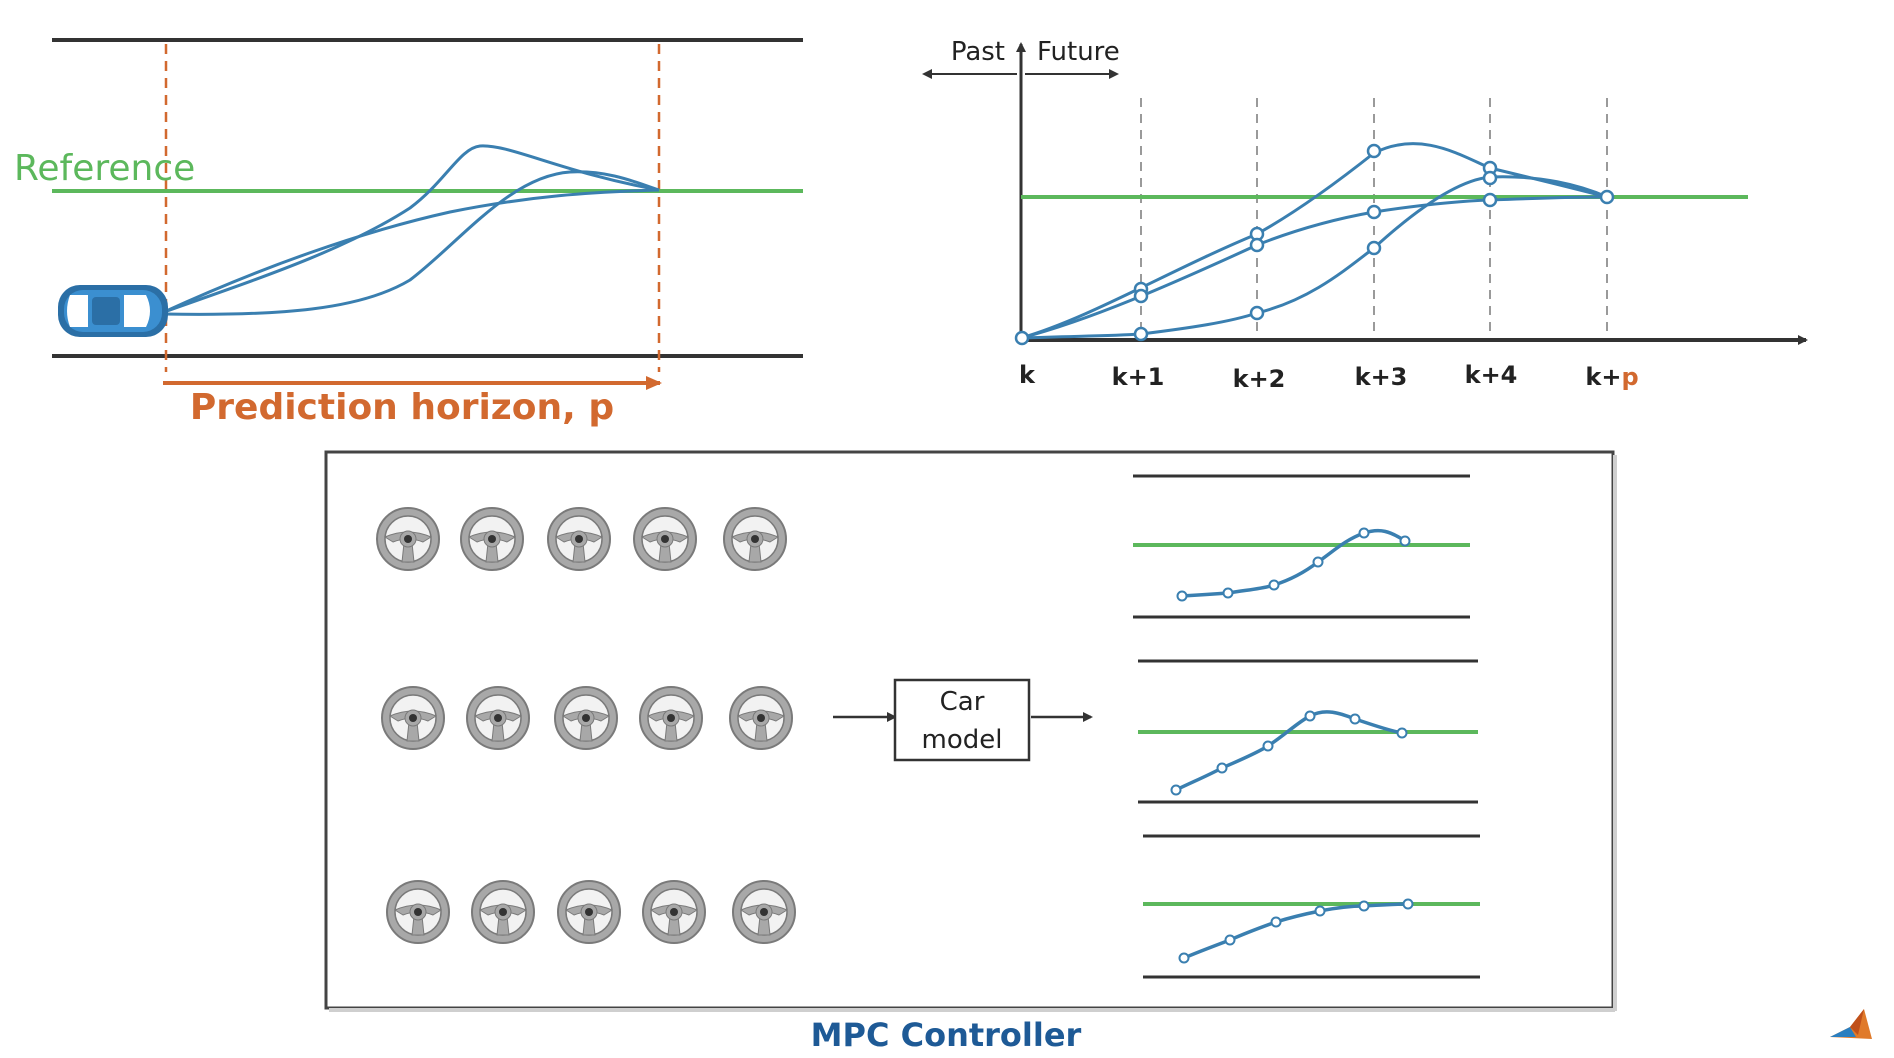 Image resolution: width=1894 pixels, height=1058 pixels. What do you see at coordinates (1381, 377) in the screenshot?
I see `tick-label-k3: k+3` at bounding box center [1381, 377].